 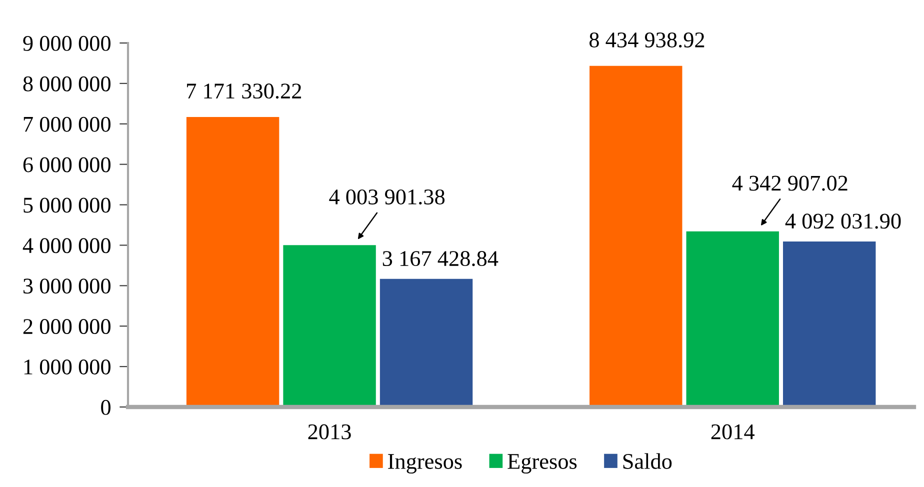 What do you see at coordinates (66, 246) in the screenshot?
I see `y-tick-label: 4 000 000` at bounding box center [66, 246].